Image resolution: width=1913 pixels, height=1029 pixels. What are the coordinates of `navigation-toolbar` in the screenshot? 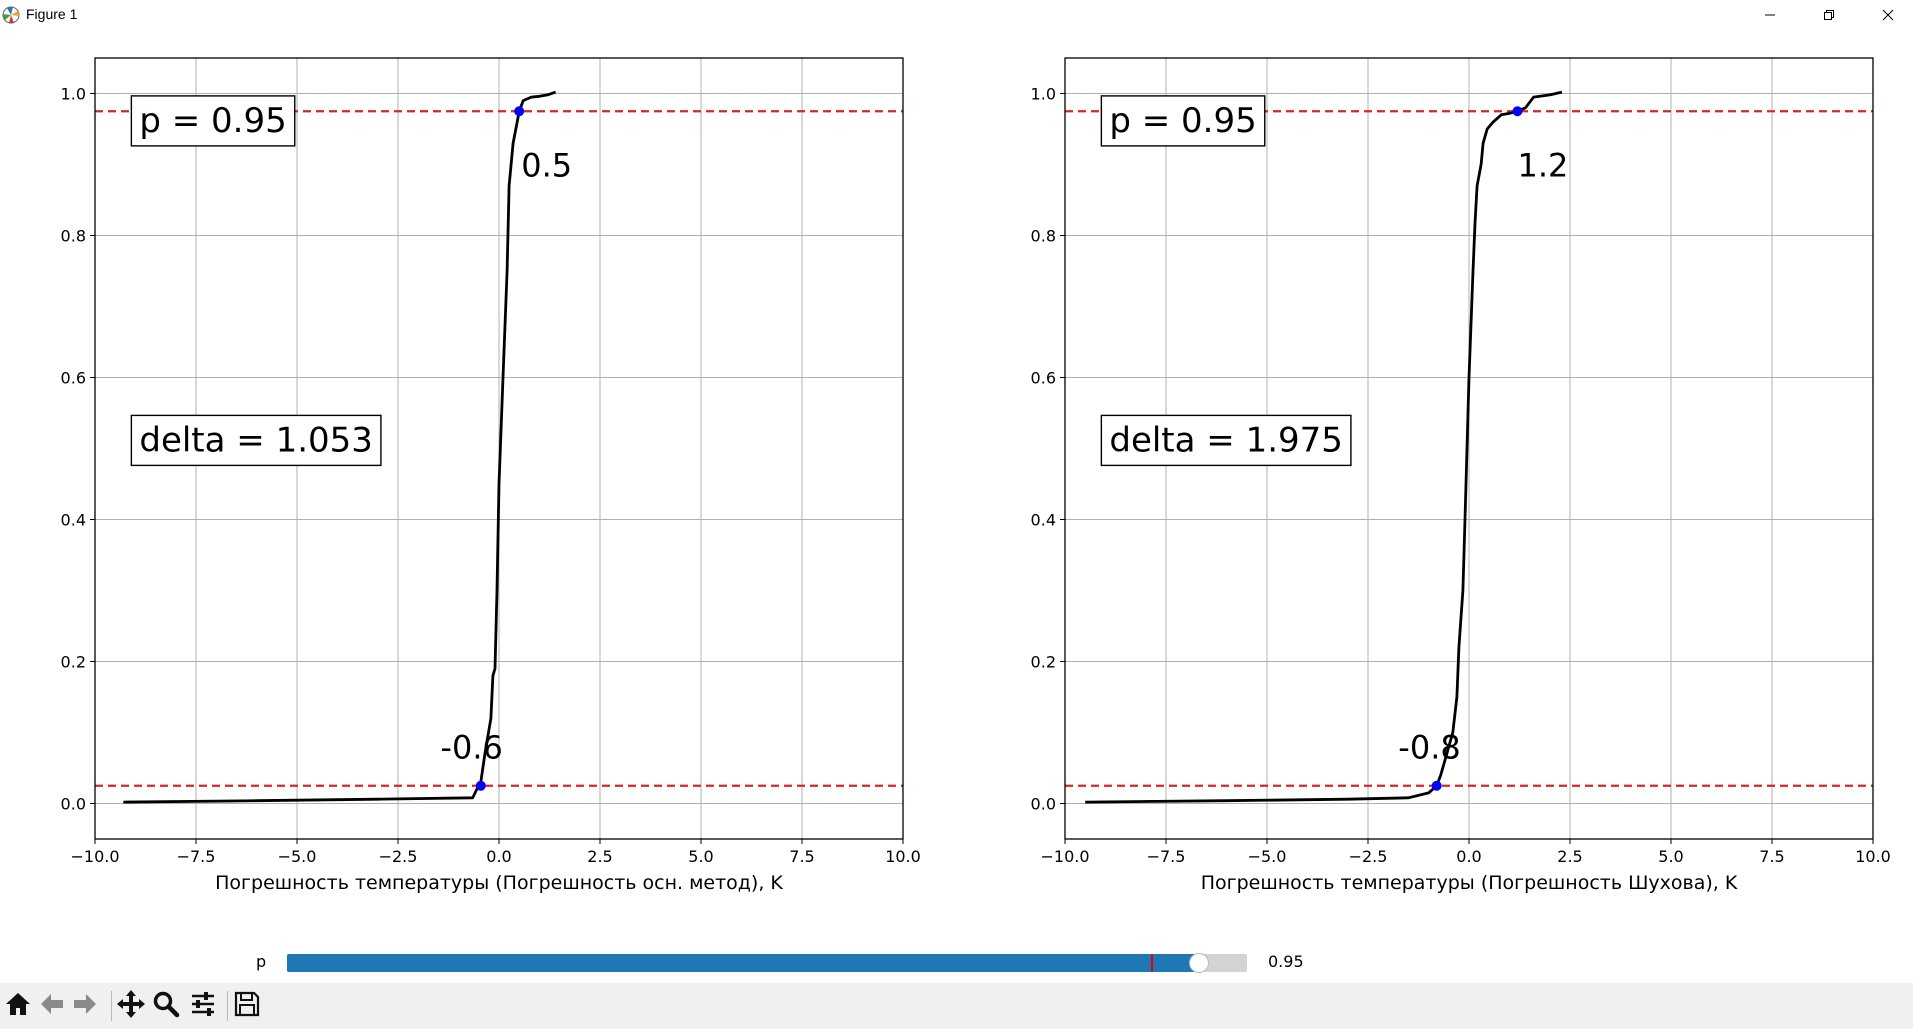 It's located at (956, 1006).